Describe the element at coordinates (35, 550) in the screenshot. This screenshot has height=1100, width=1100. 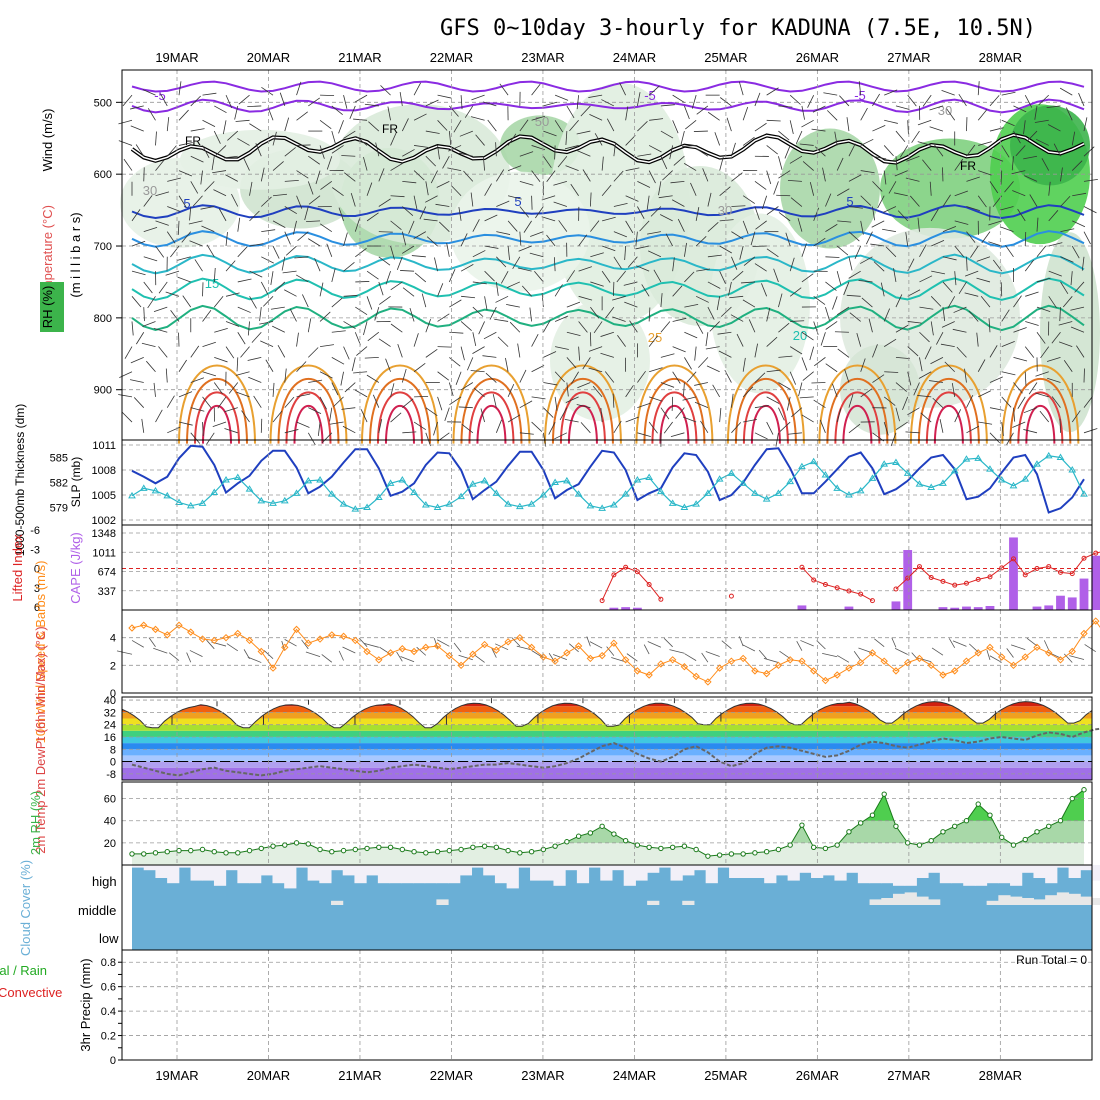
I see `lifted-tick-label: -3` at that location.